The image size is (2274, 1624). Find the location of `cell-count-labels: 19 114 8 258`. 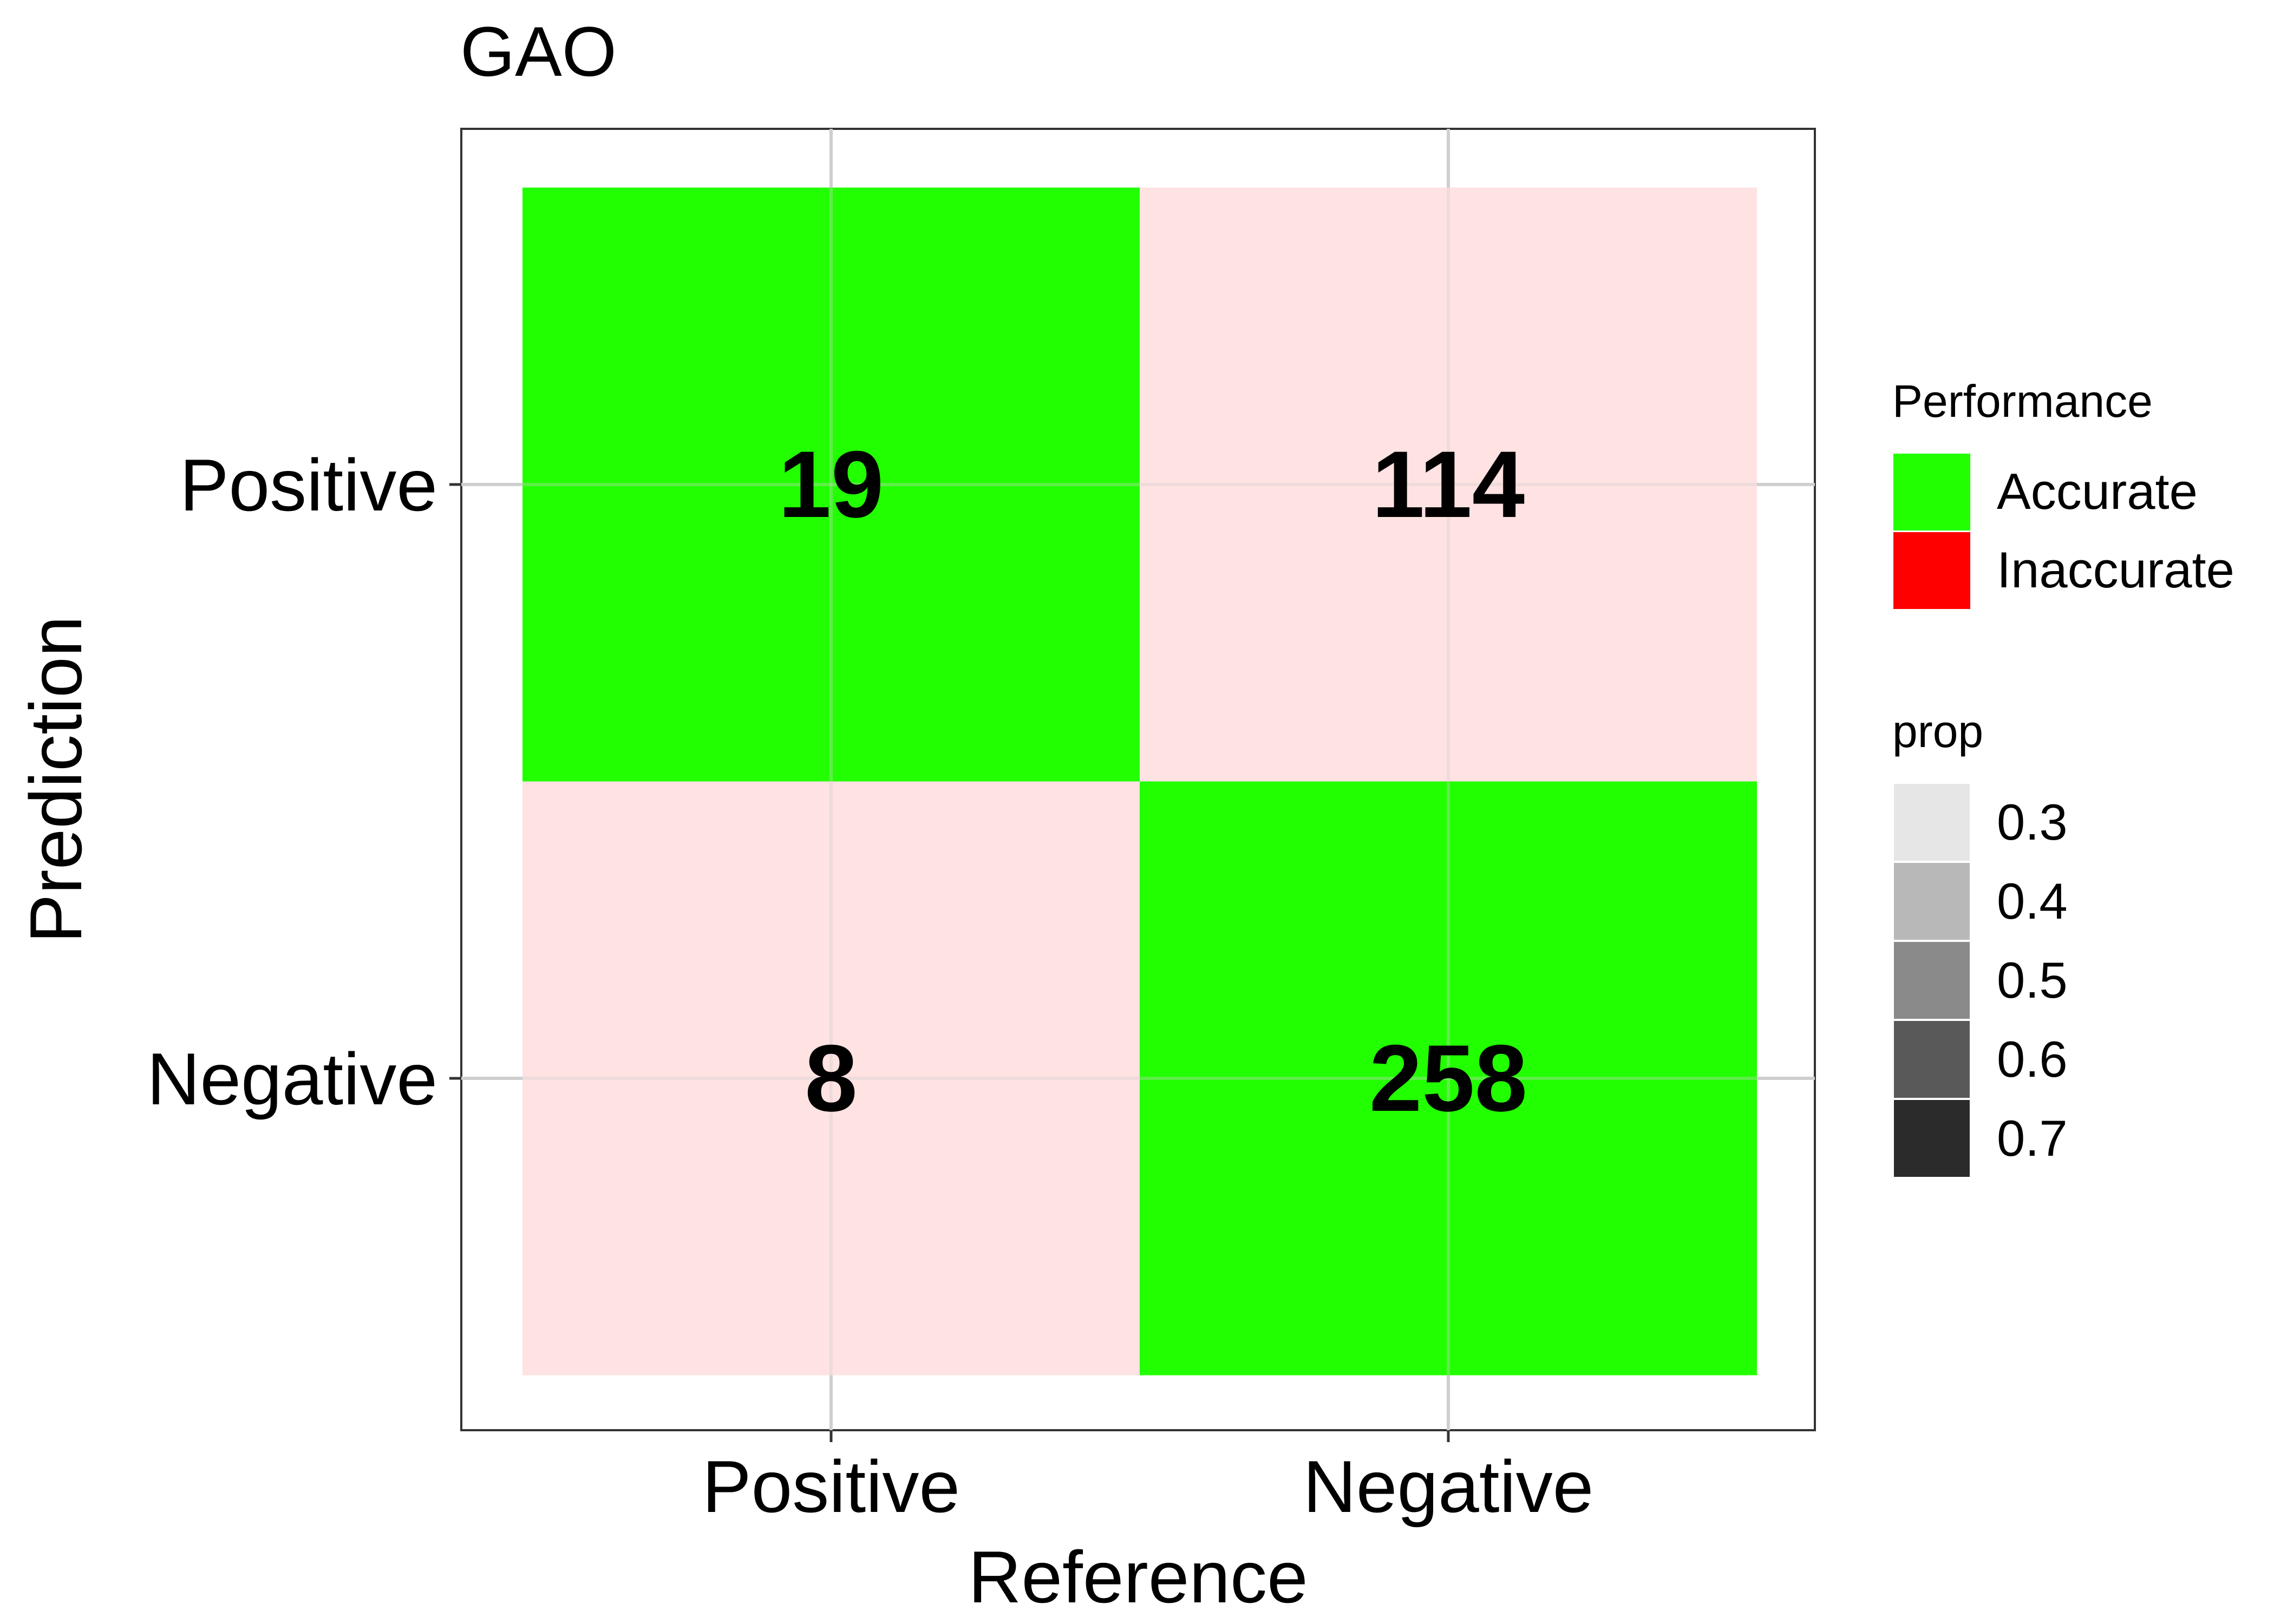

cell-count-labels: 19 114 8 258 is located at coordinates (1153, 781).